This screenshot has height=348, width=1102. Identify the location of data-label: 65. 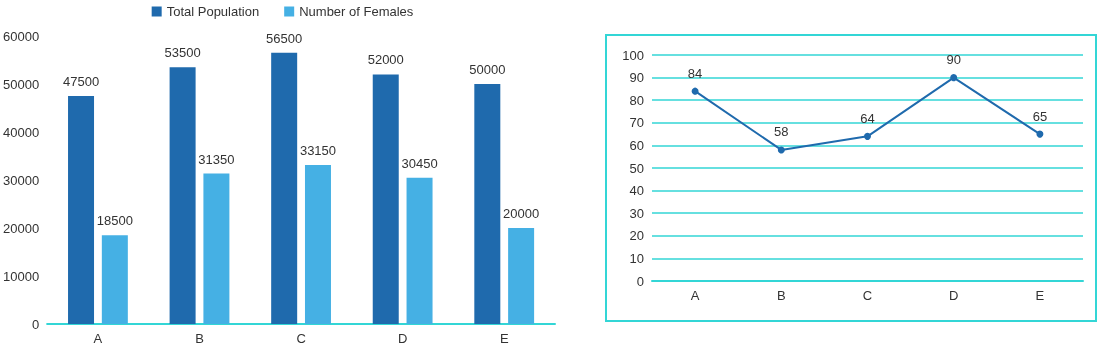
(1040, 116).